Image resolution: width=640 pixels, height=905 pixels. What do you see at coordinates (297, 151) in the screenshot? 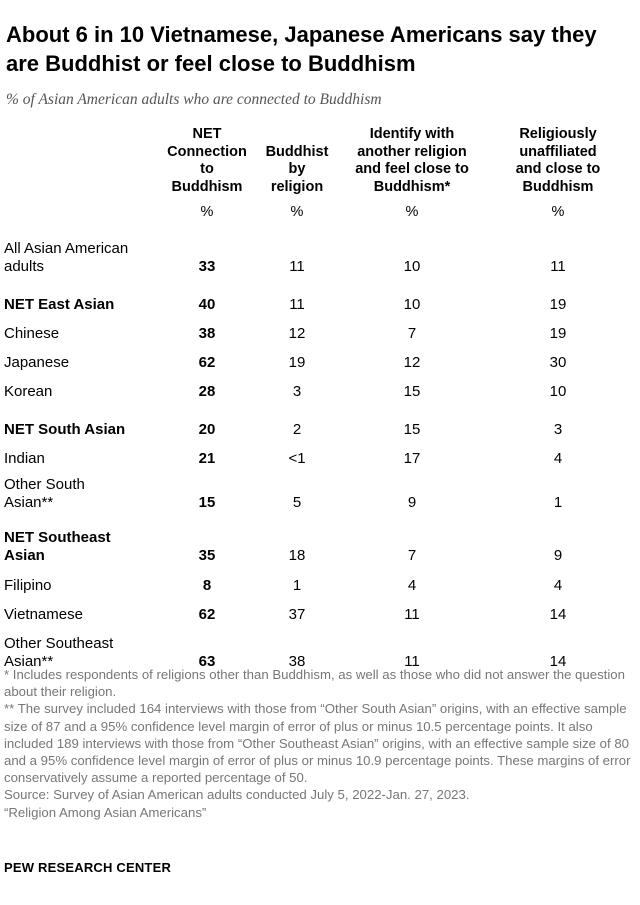
I see `column-header-line: Buddhist` at bounding box center [297, 151].